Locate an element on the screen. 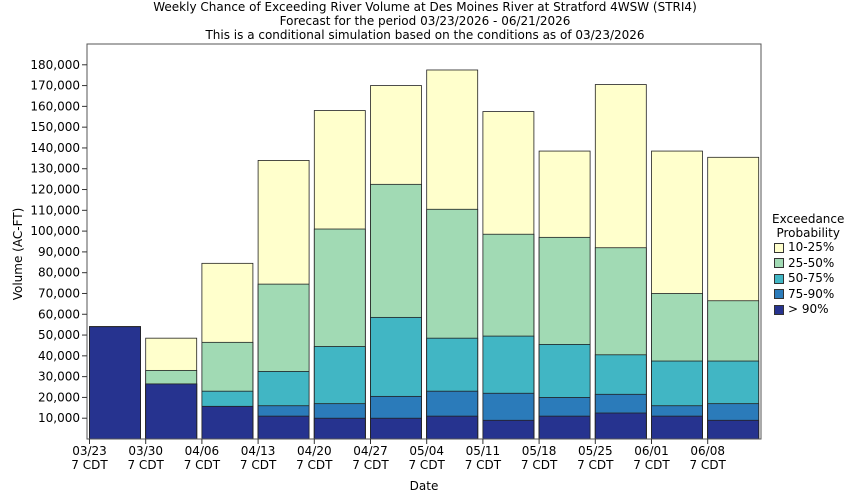  x-tick-label: 05/11 is located at coordinates (483, 451).